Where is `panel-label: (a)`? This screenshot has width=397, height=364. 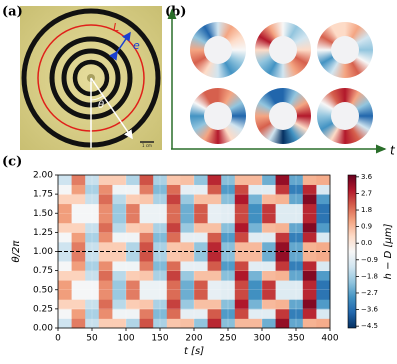
panel-label: (a) is located at coordinates (12, 12).